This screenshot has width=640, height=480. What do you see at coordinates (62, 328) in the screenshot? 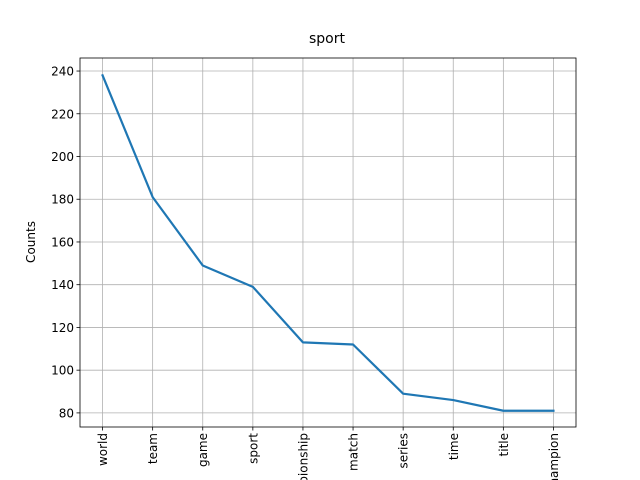
I see `y-tick-label: 120` at bounding box center [62, 328].